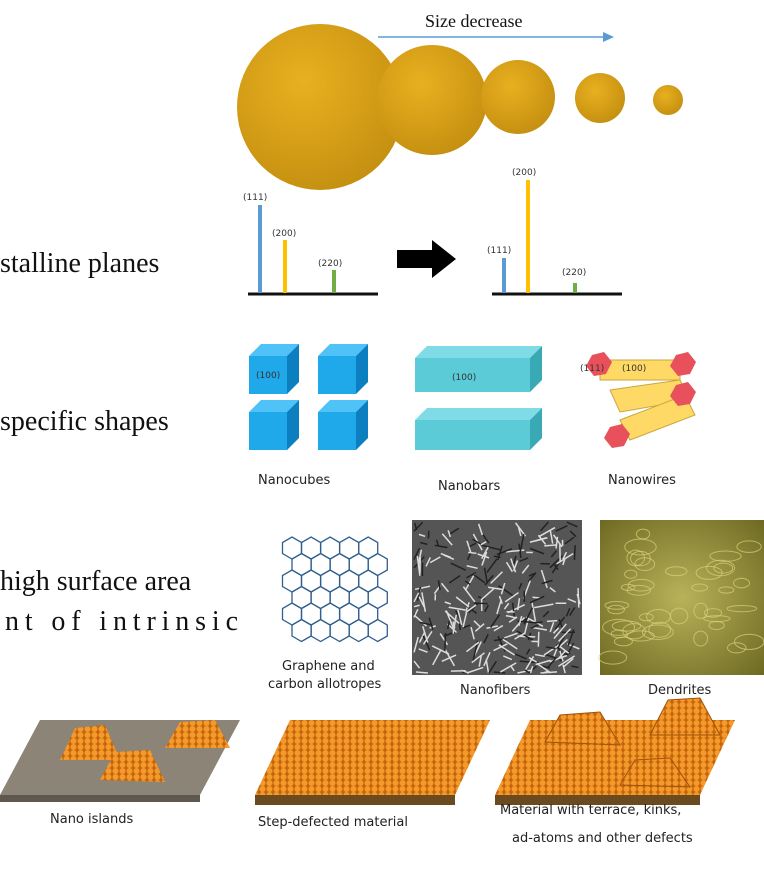  I want to click on surface-label: Nanofibers, so click(495, 690).